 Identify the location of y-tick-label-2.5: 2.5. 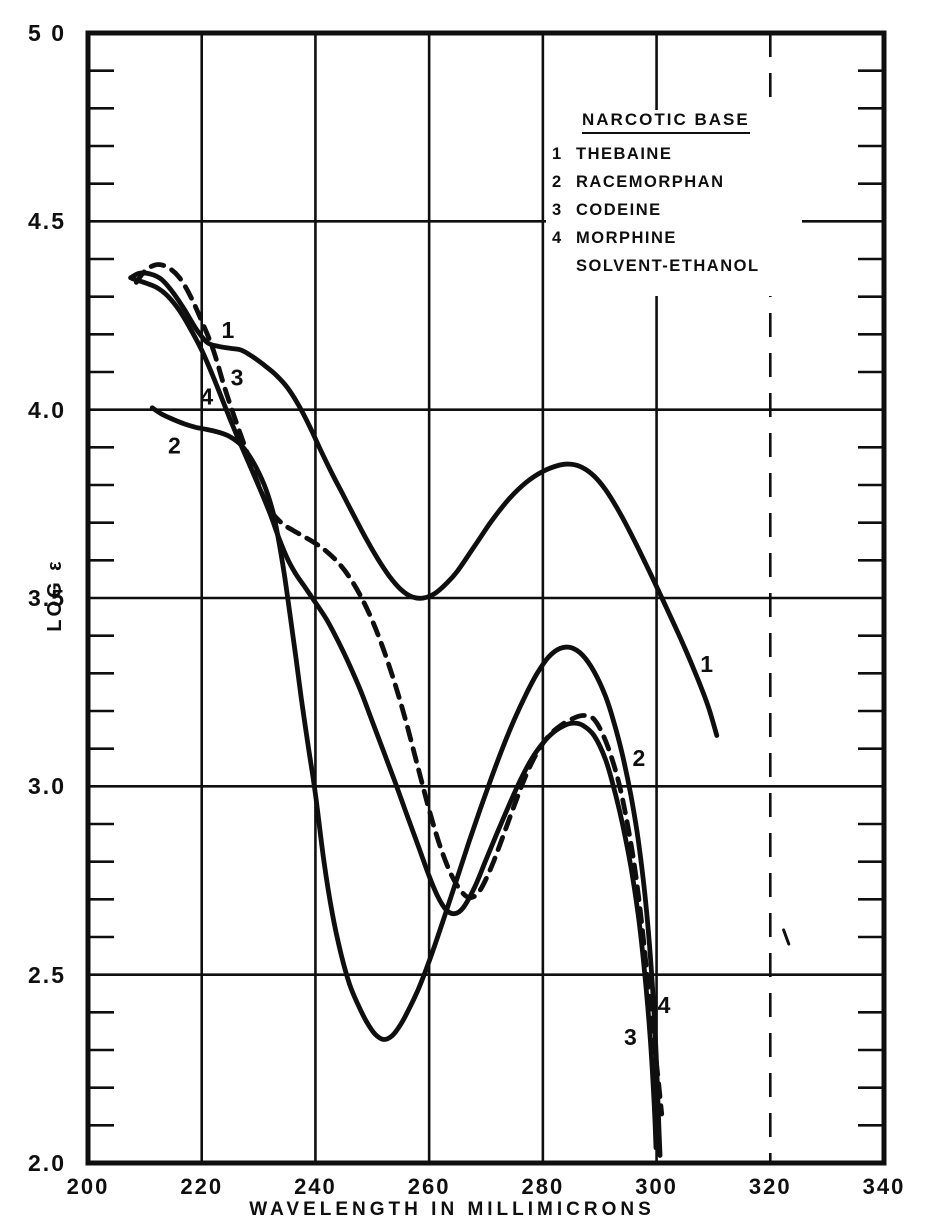
(47, 974).